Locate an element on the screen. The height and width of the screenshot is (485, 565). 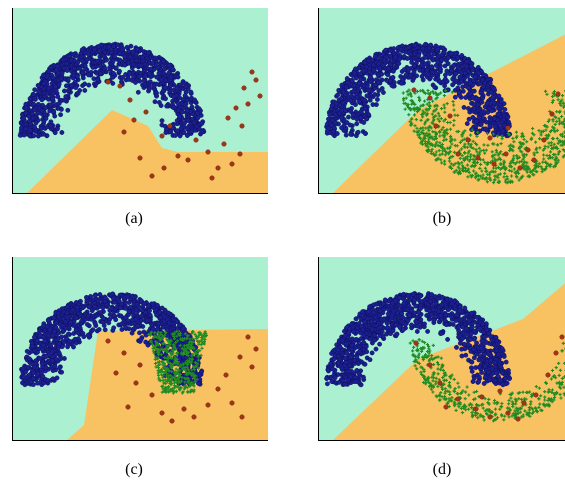
series-generated is located at coordinates (177, 362).